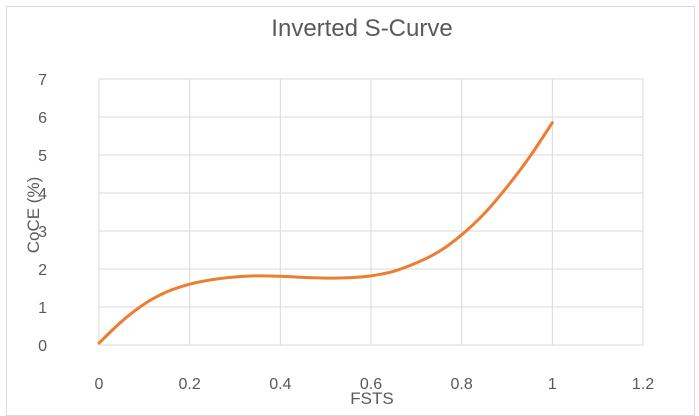  Describe the element at coordinates (33, 215) in the screenshot. I see `y-axis-label: CoCE (%)` at that location.